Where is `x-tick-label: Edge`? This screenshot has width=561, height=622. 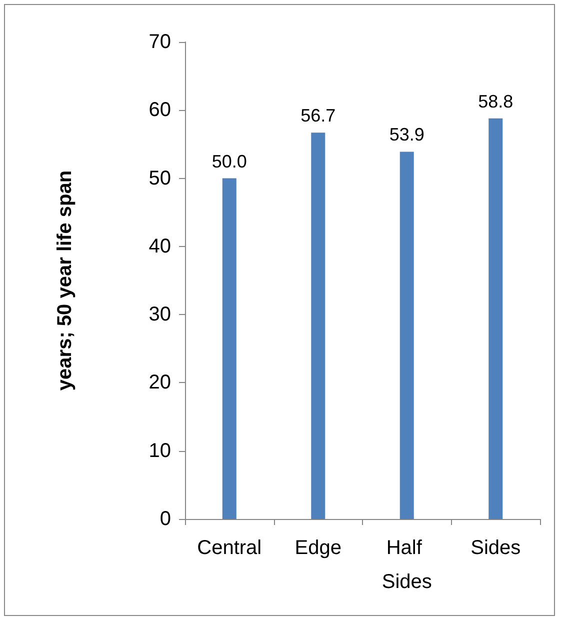
x-tick-label: Edge is located at coordinates (318, 548).